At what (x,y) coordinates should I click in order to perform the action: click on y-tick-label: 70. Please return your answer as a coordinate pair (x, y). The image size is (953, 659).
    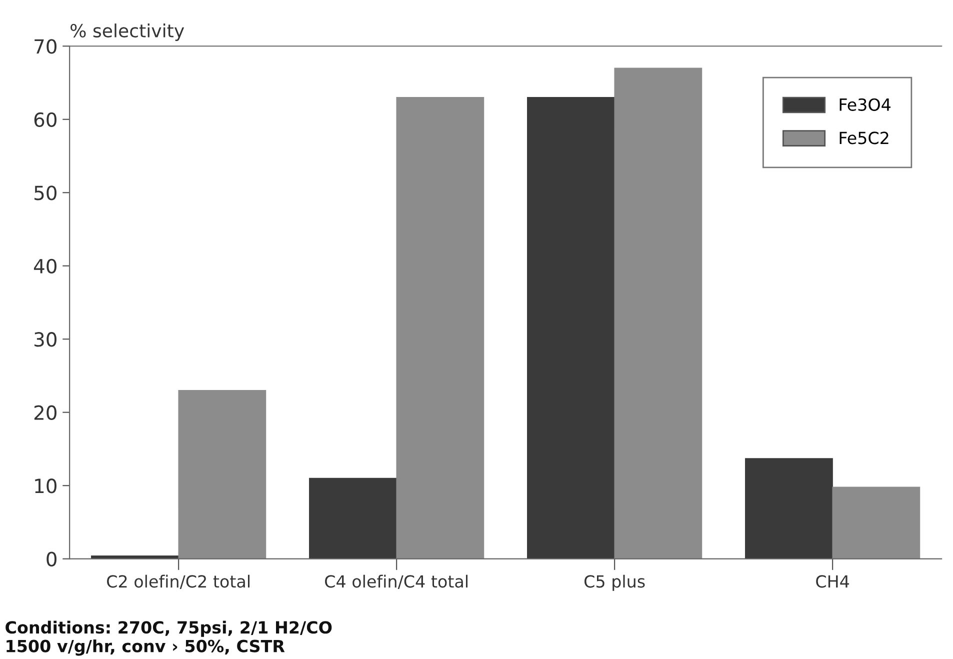
    Looking at the image, I should click on (45, 46).